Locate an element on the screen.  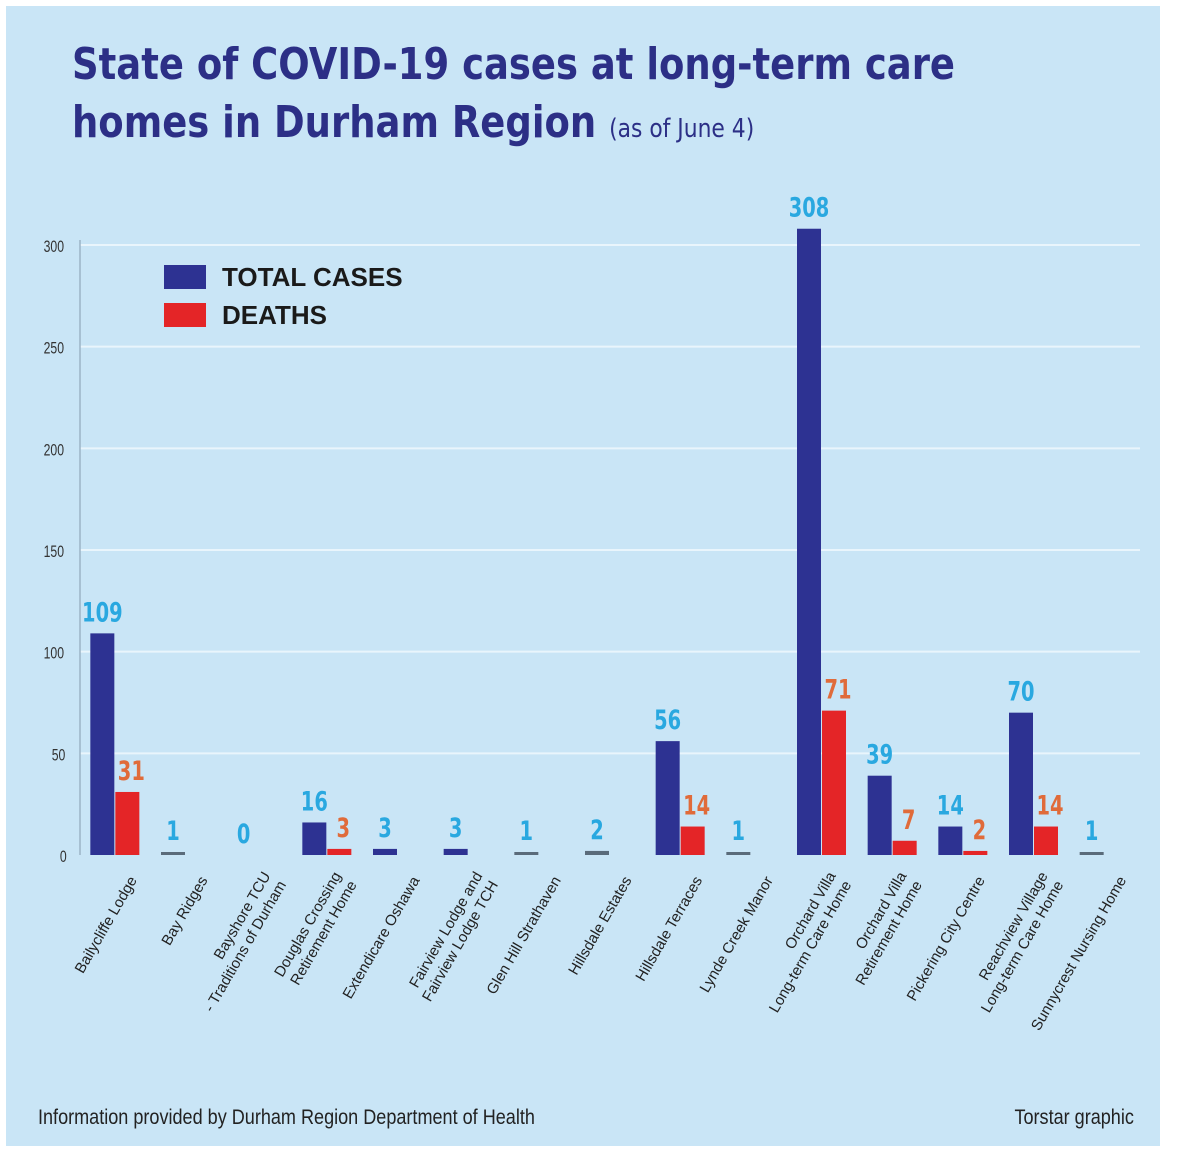
x-tick-label: Bay Ridges is located at coordinates (184, 911).